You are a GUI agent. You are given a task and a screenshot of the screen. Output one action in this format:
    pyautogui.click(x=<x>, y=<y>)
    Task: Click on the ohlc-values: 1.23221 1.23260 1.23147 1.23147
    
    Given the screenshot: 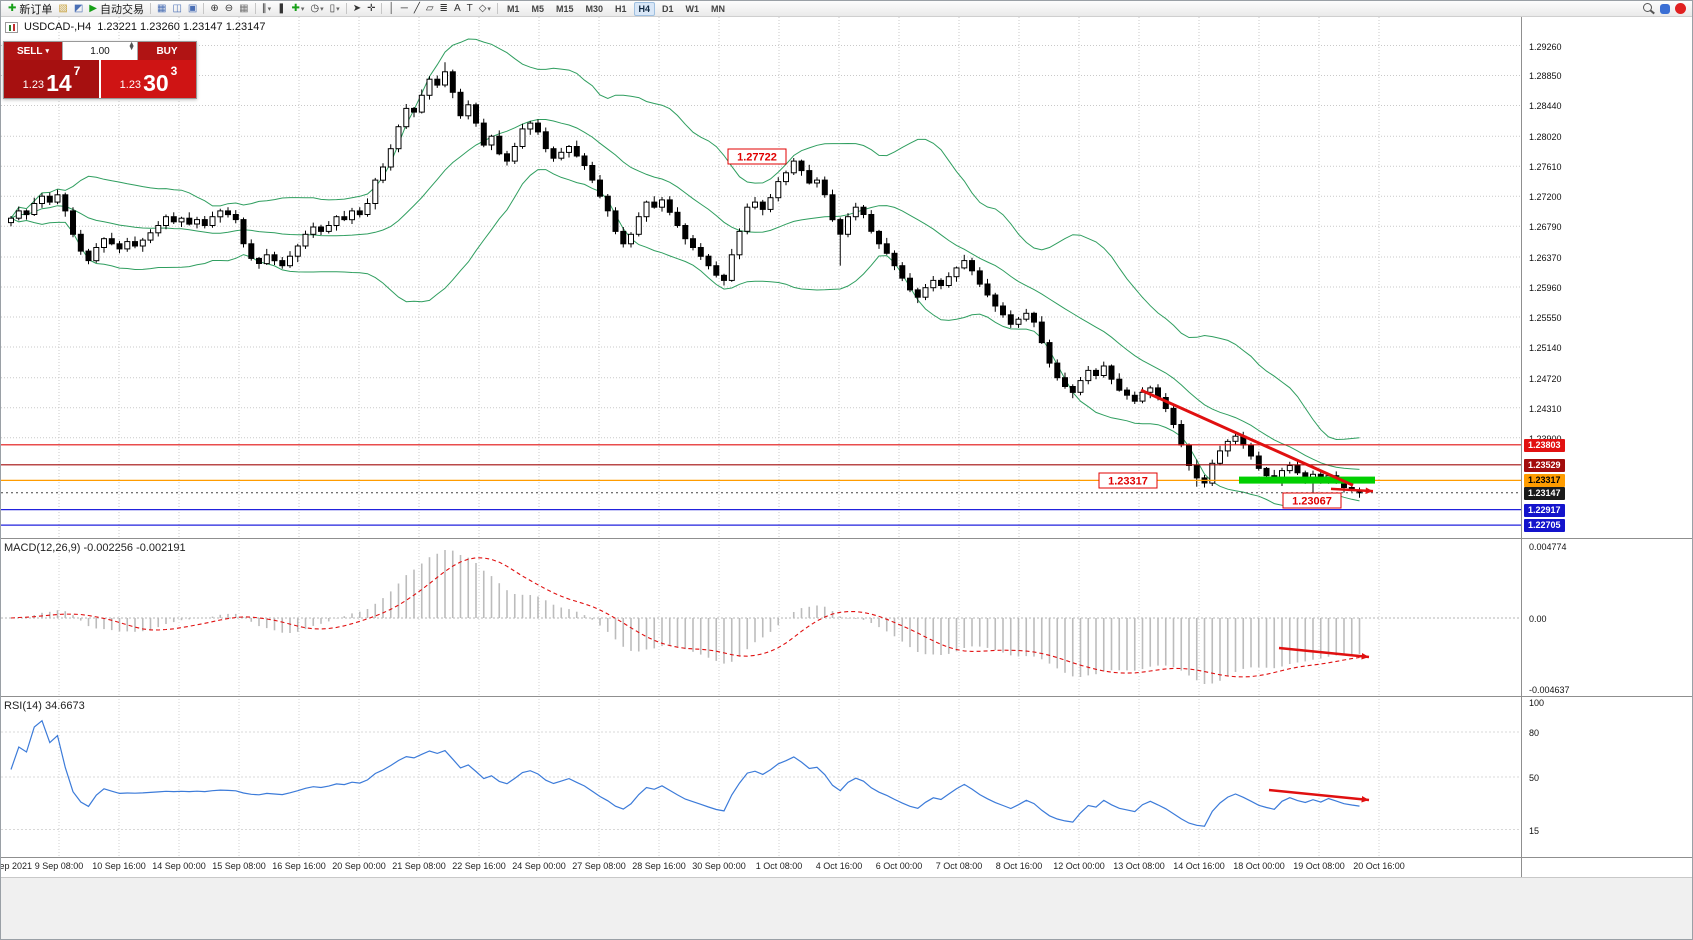 What is the action you would take?
    pyautogui.click(x=181, y=27)
    